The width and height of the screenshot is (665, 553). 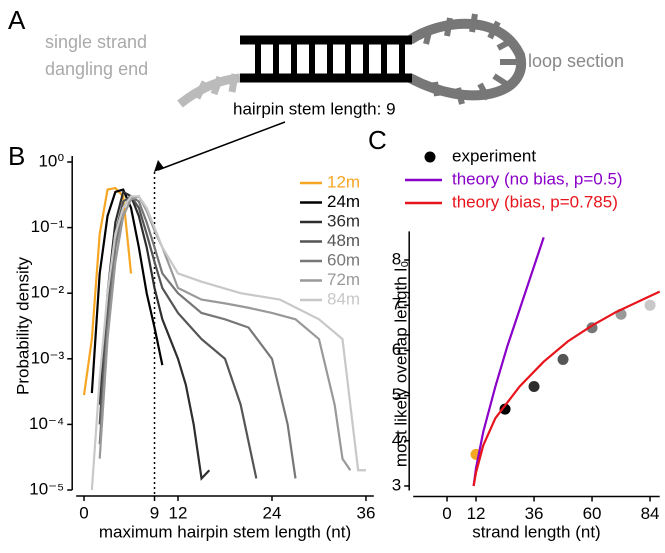 What do you see at coordinates (154, 512) in the screenshot?
I see `x-tick-label: 9` at bounding box center [154, 512].